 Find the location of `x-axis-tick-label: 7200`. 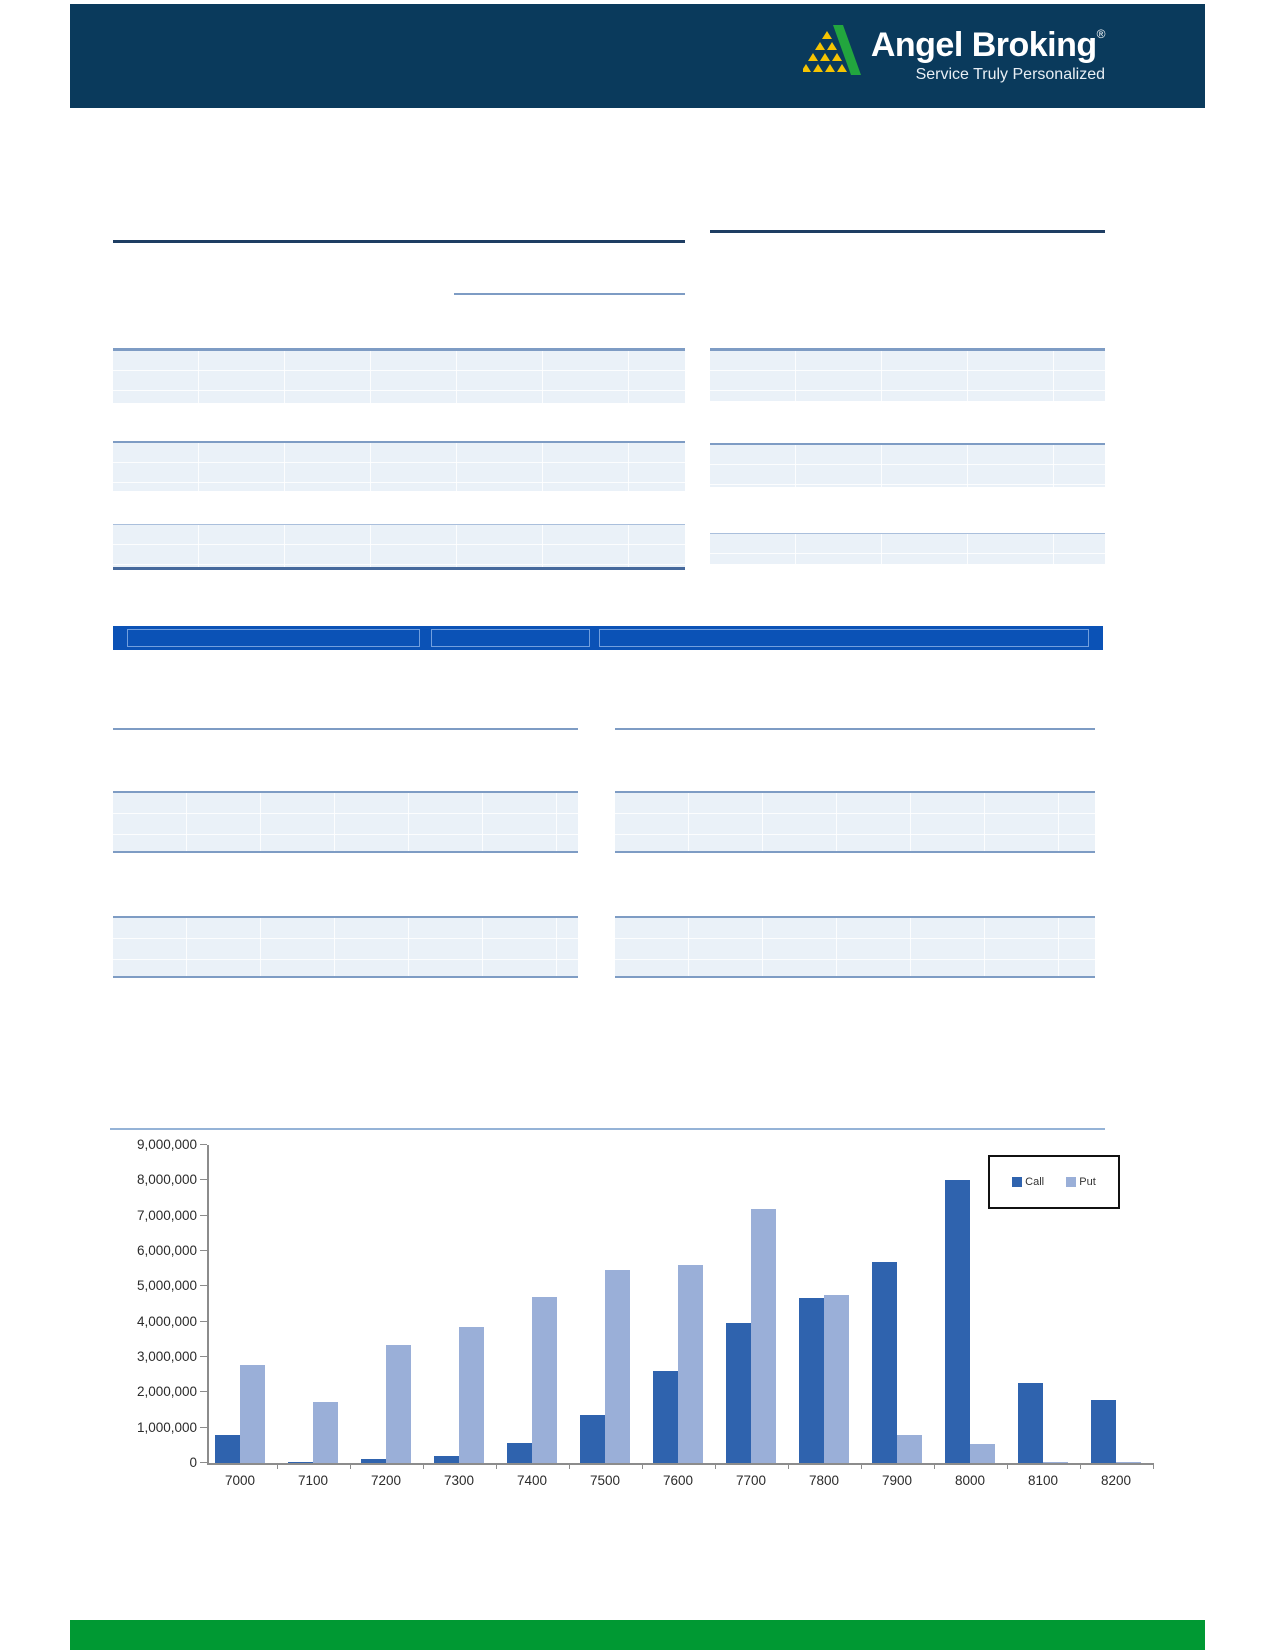

x-axis-tick-label: 7200 is located at coordinates (386, 1480).